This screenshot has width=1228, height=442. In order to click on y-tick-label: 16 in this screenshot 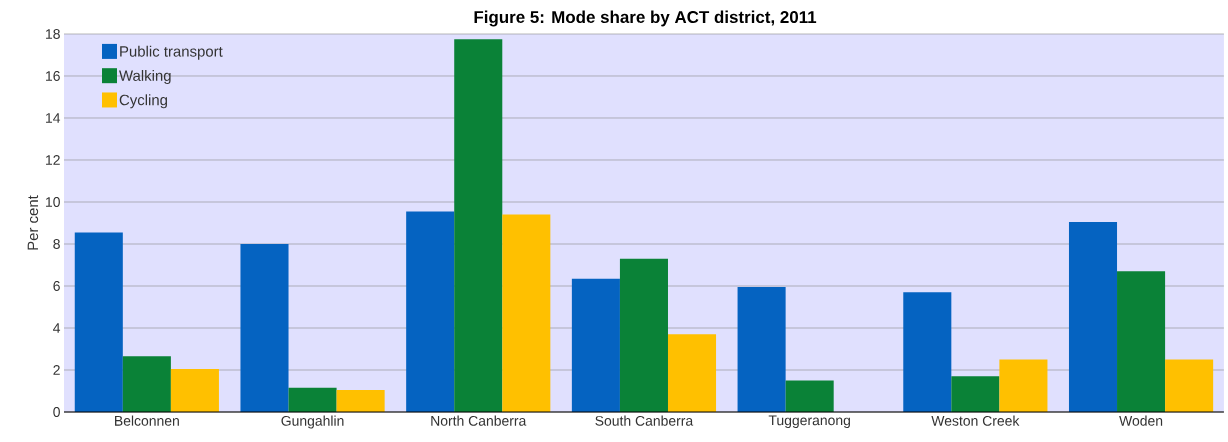, I will do `click(53, 76)`.